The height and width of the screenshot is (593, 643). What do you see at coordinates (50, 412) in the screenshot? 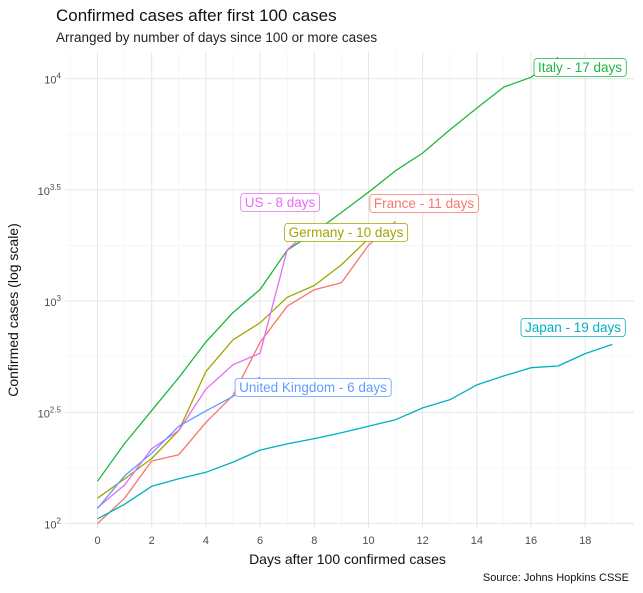
I see `y-tick-label: 102.5` at bounding box center [50, 412].